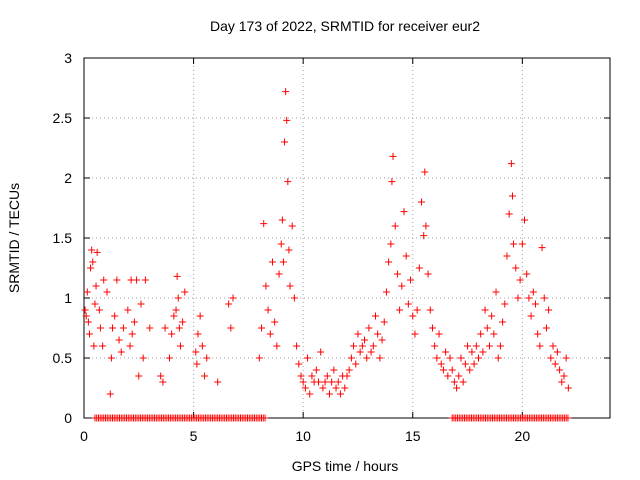 The height and width of the screenshot is (480, 640). Describe the element at coordinates (84, 436) in the screenshot. I see `x-tick-label: 0` at that location.